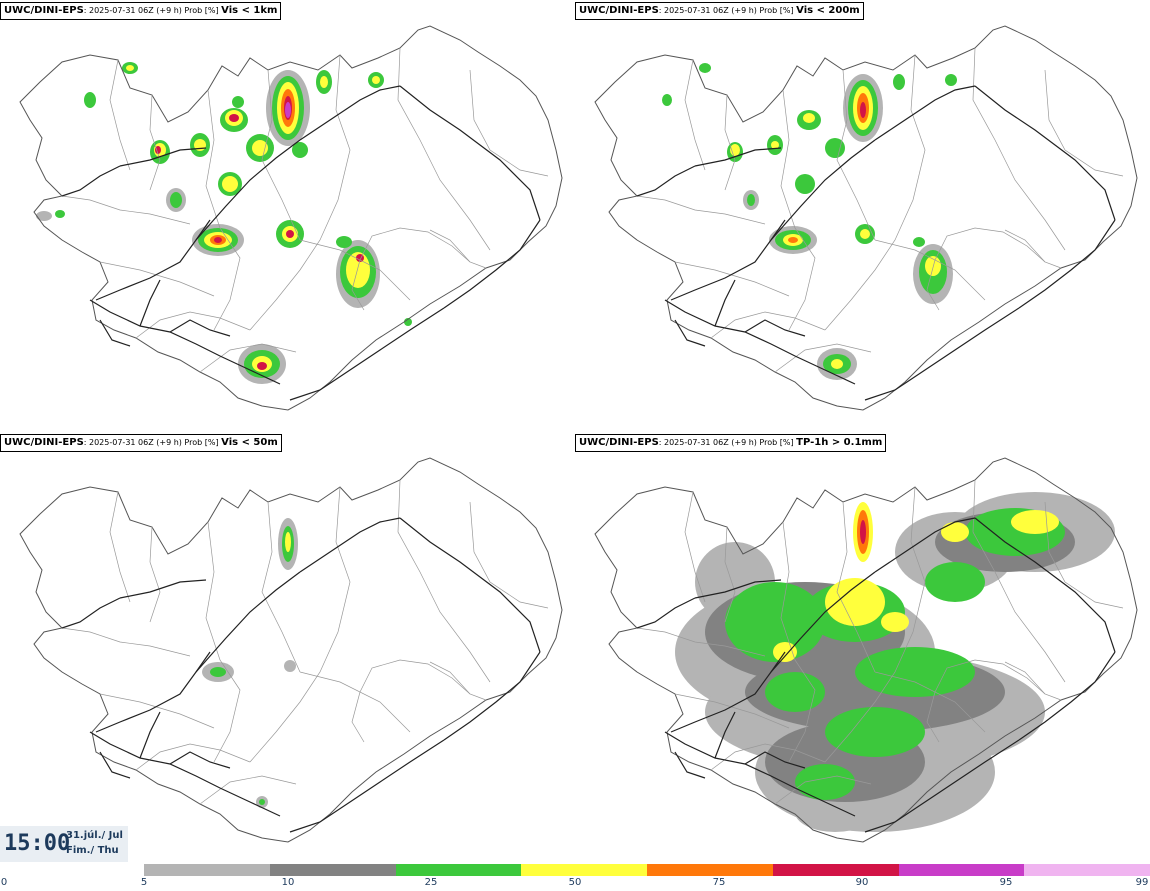 The width and height of the screenshot is (1150, 891). I want to click on model-name: UWC/DINI-EPS, so click(619, 442).